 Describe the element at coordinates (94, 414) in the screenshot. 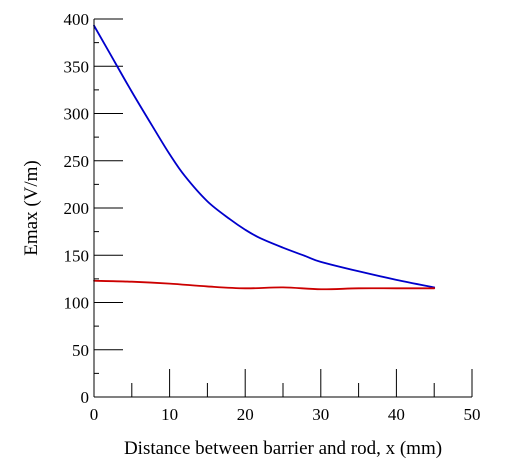

I see `x-tick-label: 0` at that location.